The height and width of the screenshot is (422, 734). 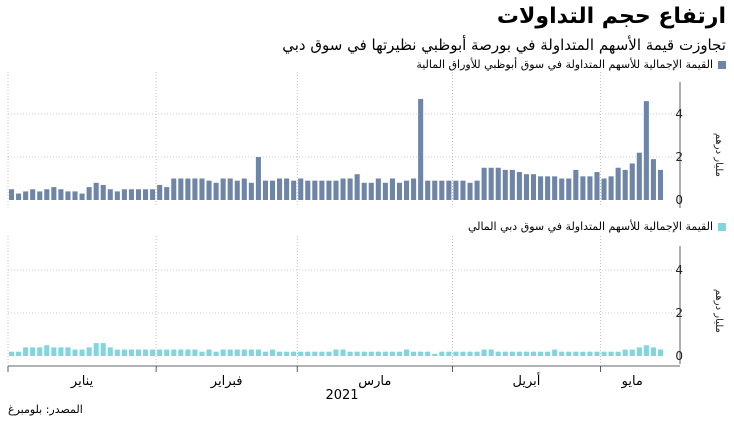 What do you see at coordinates (341, 395) in the screenshot?
I see `year-label: 2021` at bounding box center [341, 395].